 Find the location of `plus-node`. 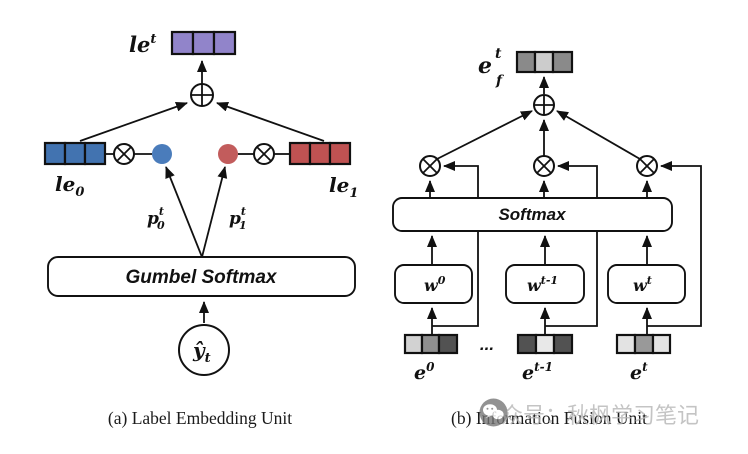

plus-node is located at coordinates (202, 95).